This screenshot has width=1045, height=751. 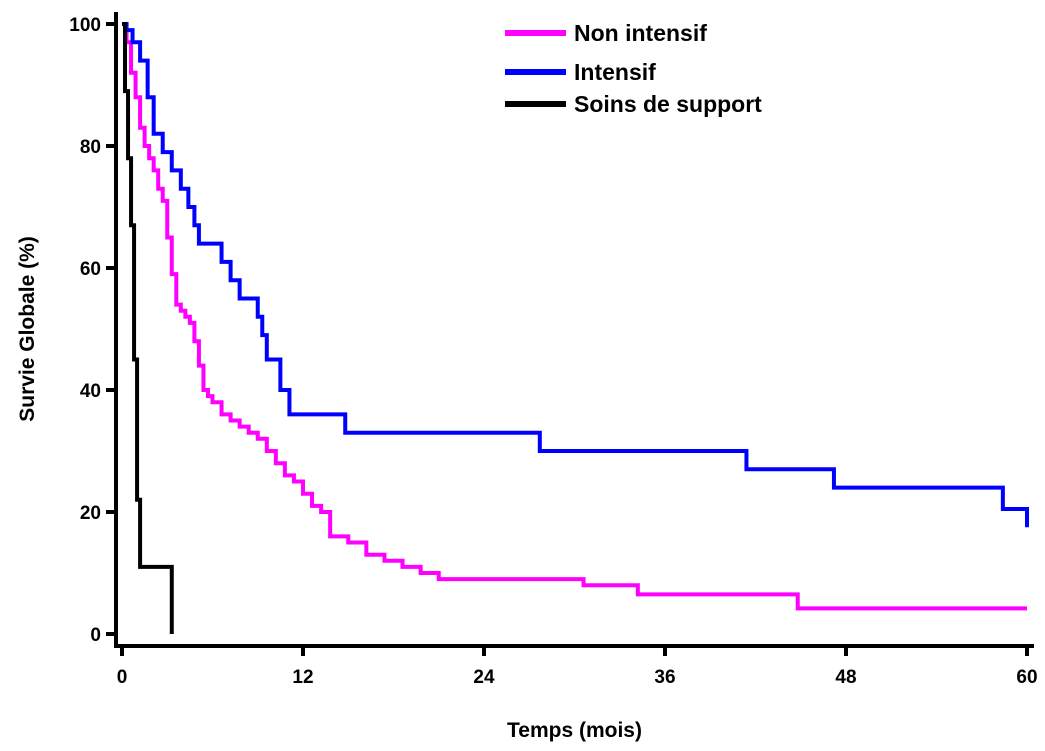 What do you see at coordinates (90, 147) in the screenshot?
I see `y-tick-label: 80` at bounding box center [90, 147].